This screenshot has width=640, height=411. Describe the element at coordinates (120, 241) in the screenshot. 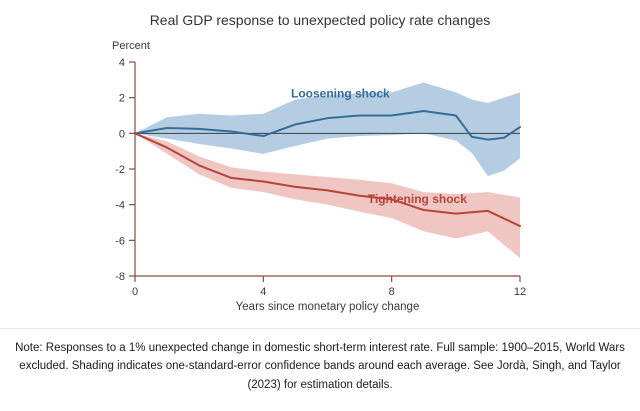

I see `y-tick-label: -6` at that location.